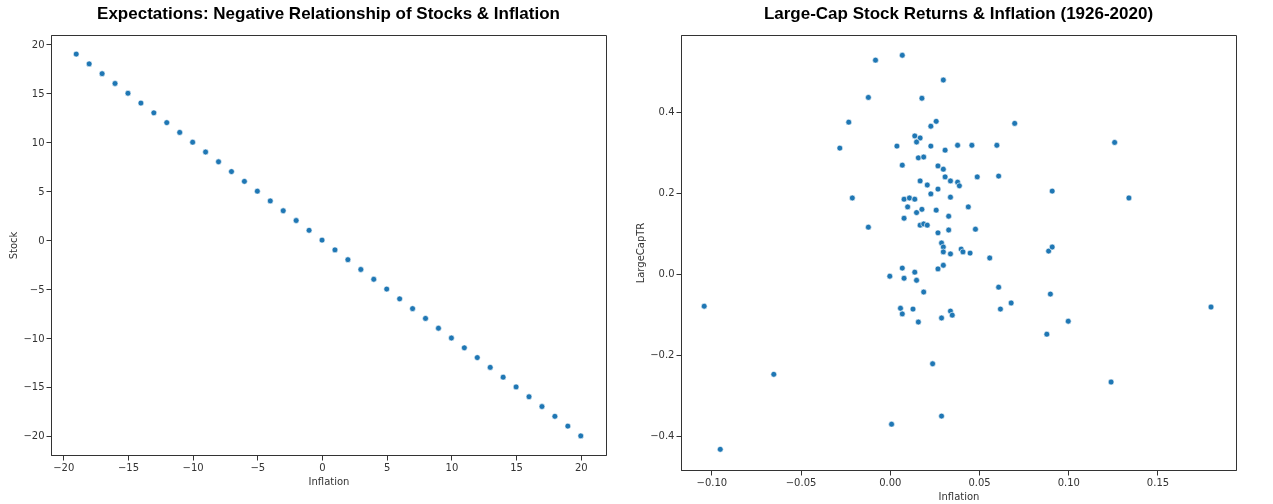 The image size is (1273, 504). Describe the element at coordinates (41, 240) in the screenshot. I see `y-tick-label: 0` at that location.